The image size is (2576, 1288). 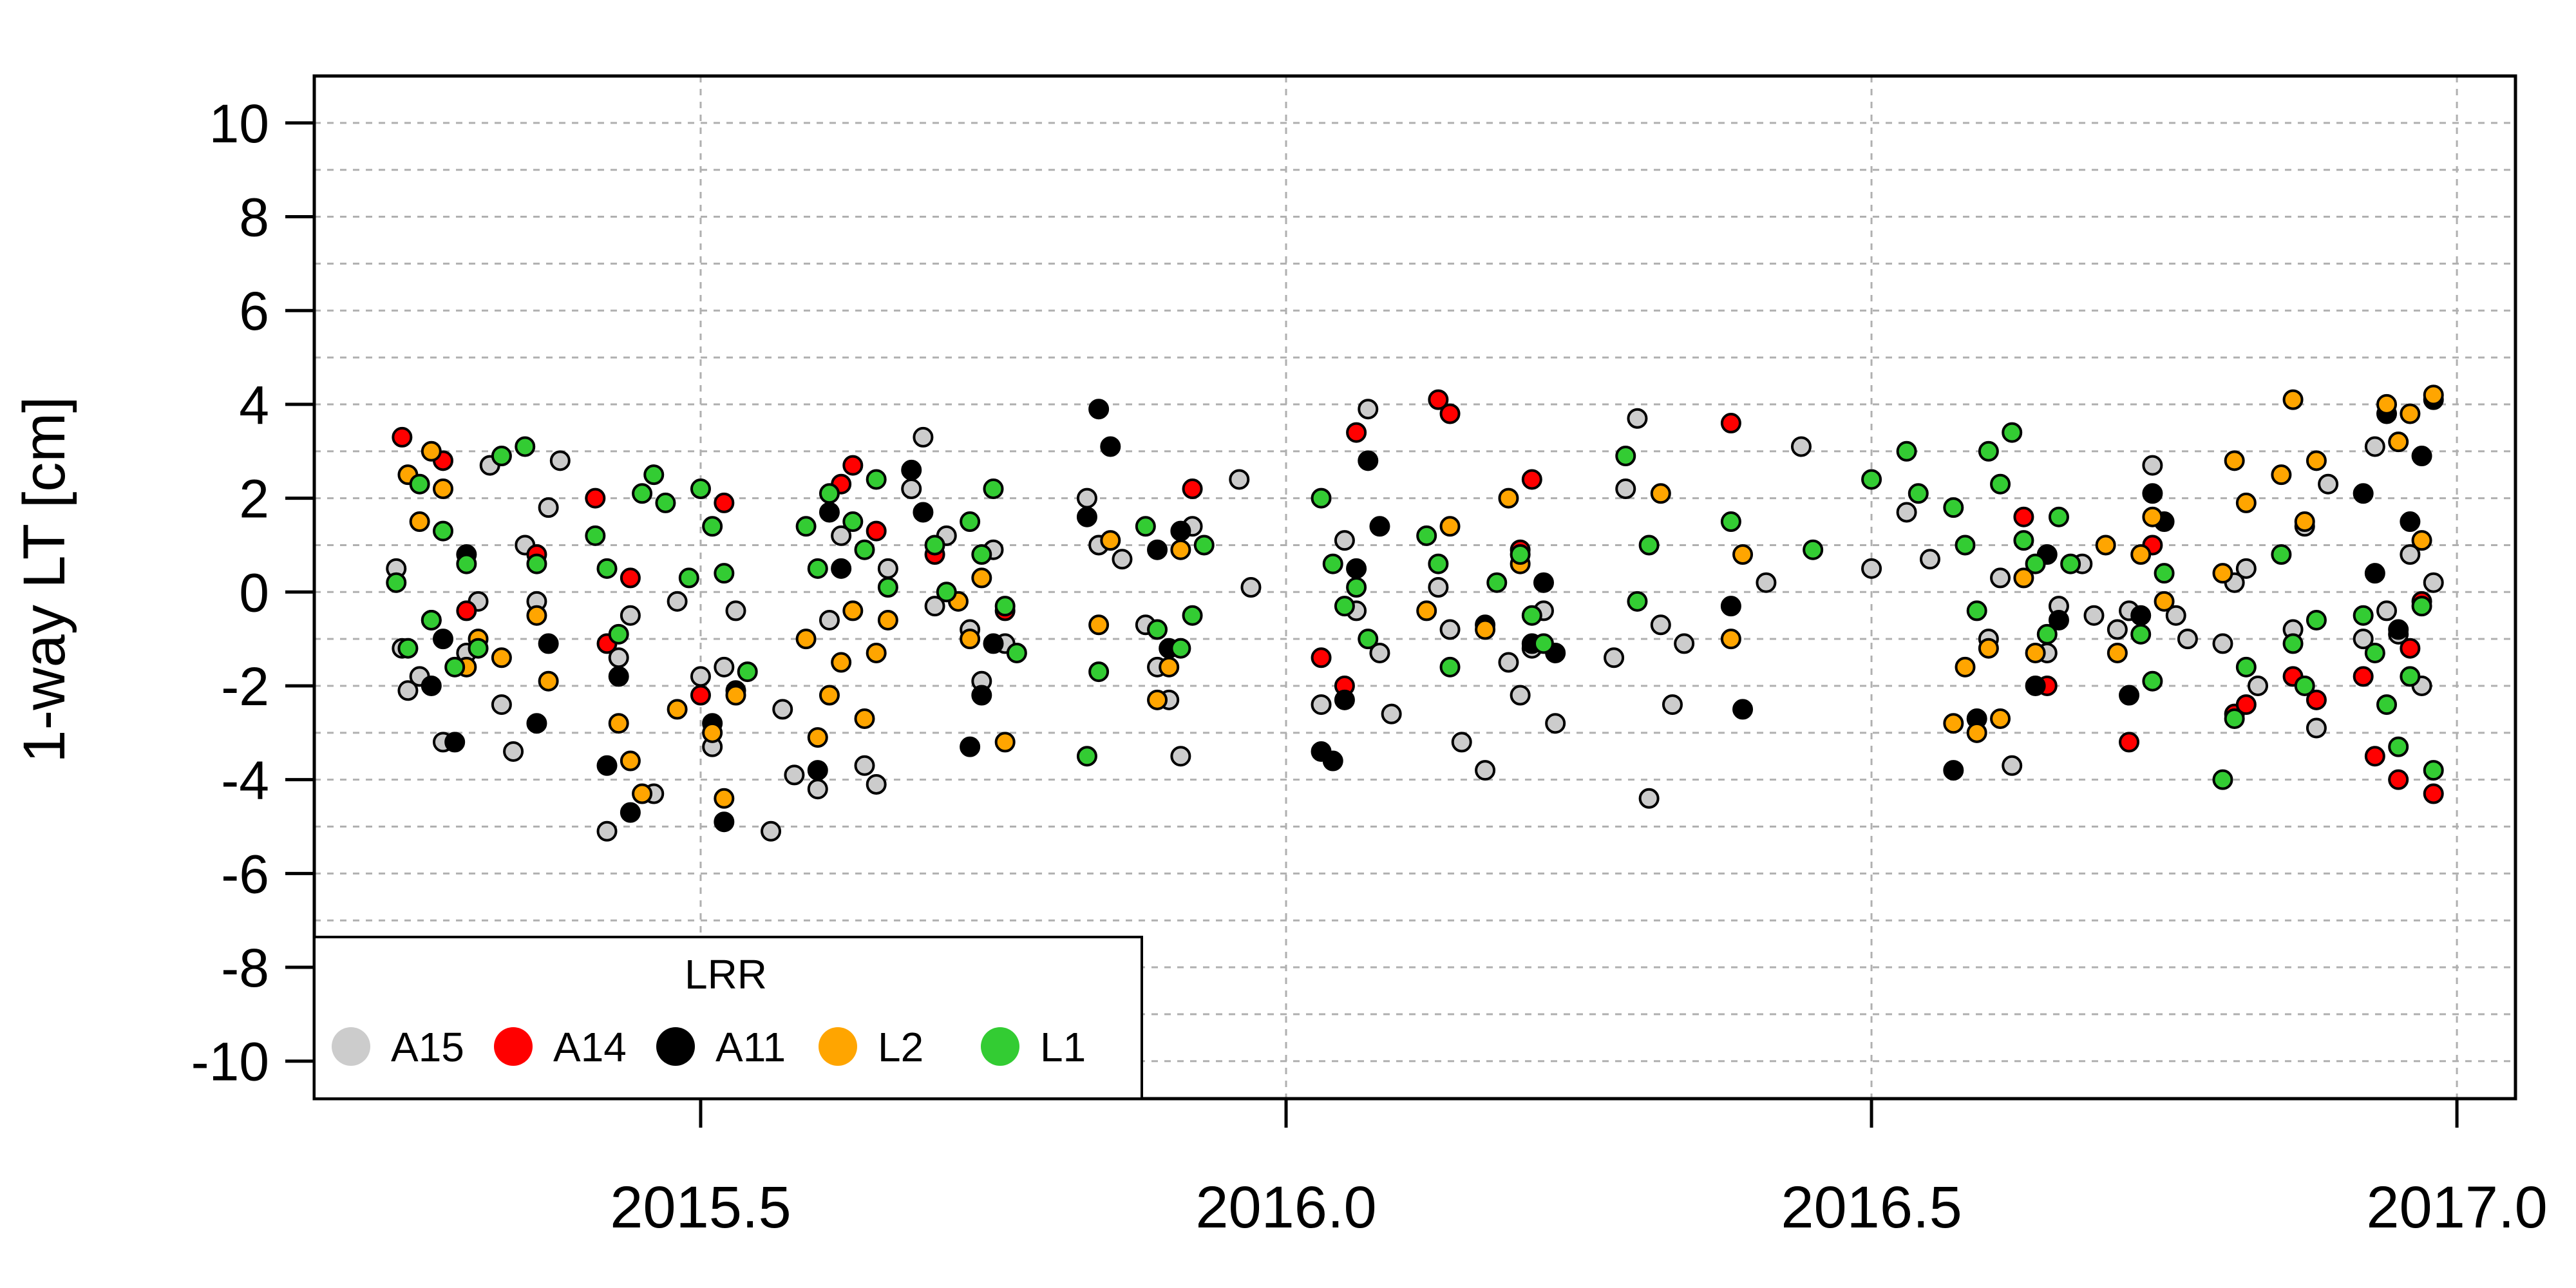 I want to click on legend-label: L1, so click(x=1063, y=1047).